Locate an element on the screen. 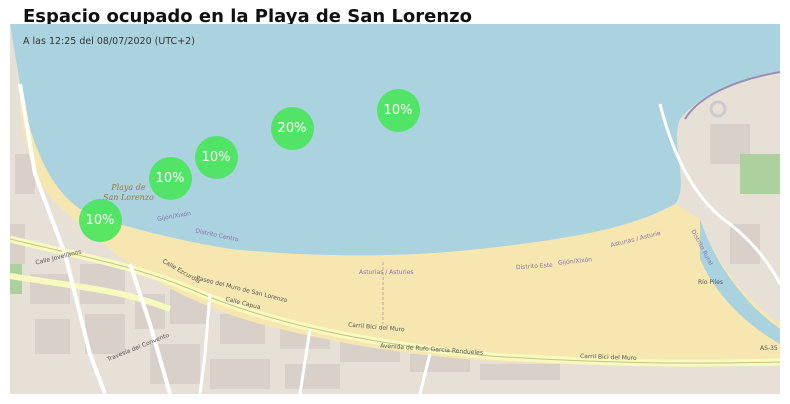  timestamp-subtitle: A las 12:25 del 08/07/2020 (UTC+2) is located at coordinates (109, 41).